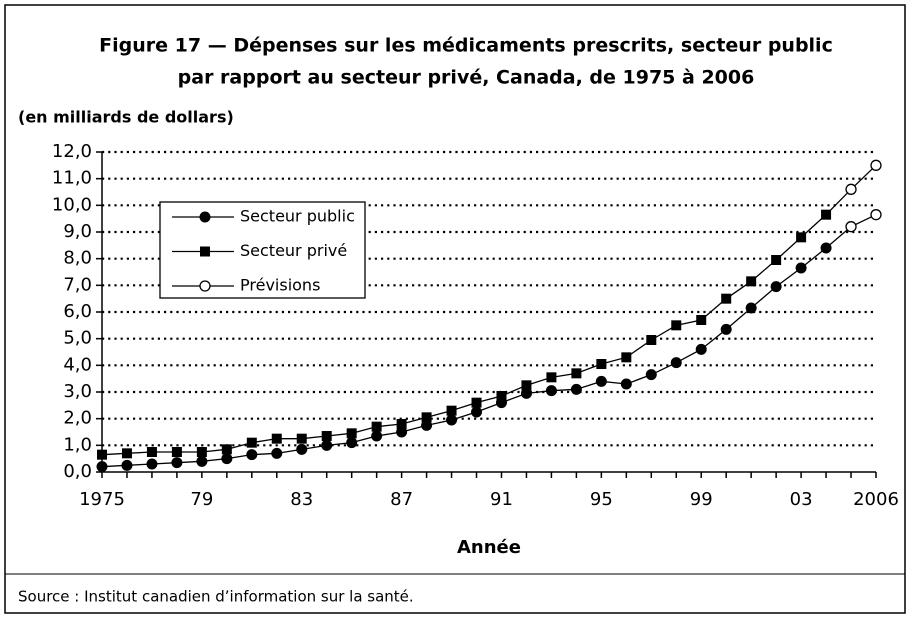 This screenshot has height=619, width=911. What do you see at coordinates (297, 216) in the screenshot?
I see `legend-label: Secteur public` at bounding box center [297, 216].